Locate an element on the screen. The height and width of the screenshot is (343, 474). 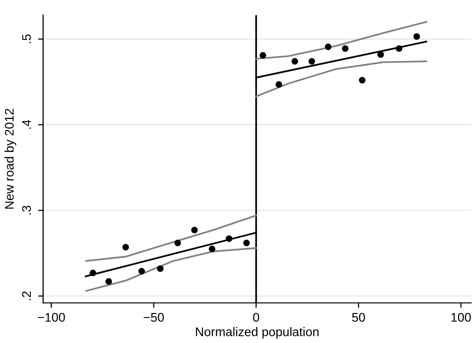
x-tick-label: 100 is located at coordinates (461, 317).